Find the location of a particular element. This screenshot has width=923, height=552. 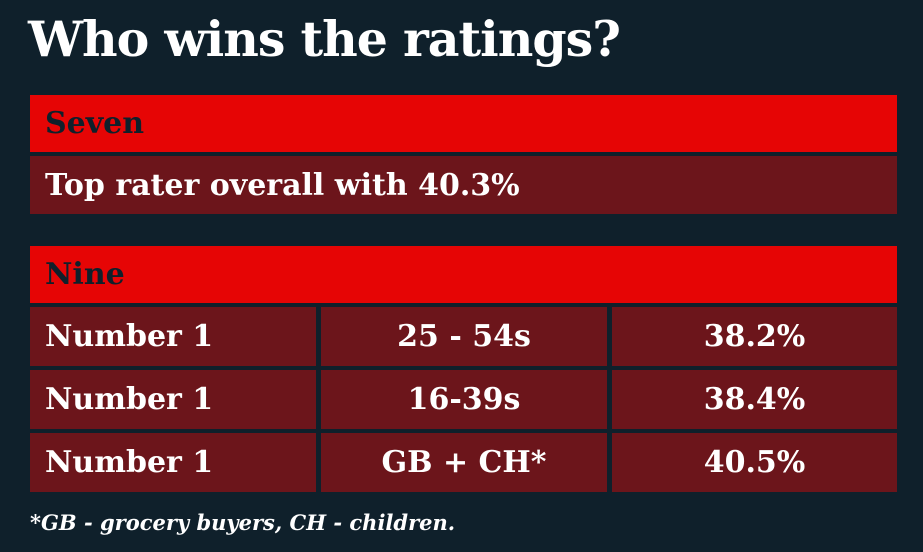

share-cell: 38.4% is located at coordinates (754, 399).